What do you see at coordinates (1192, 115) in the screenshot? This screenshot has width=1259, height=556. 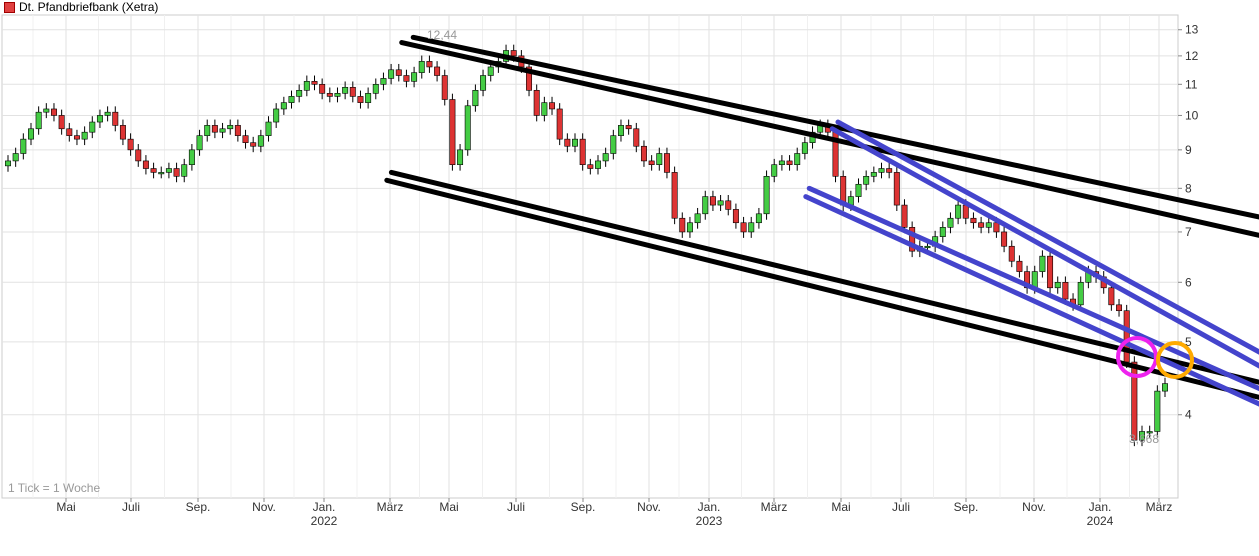 I see `y-tick-label: 10` at bounding box center [1192, 115].